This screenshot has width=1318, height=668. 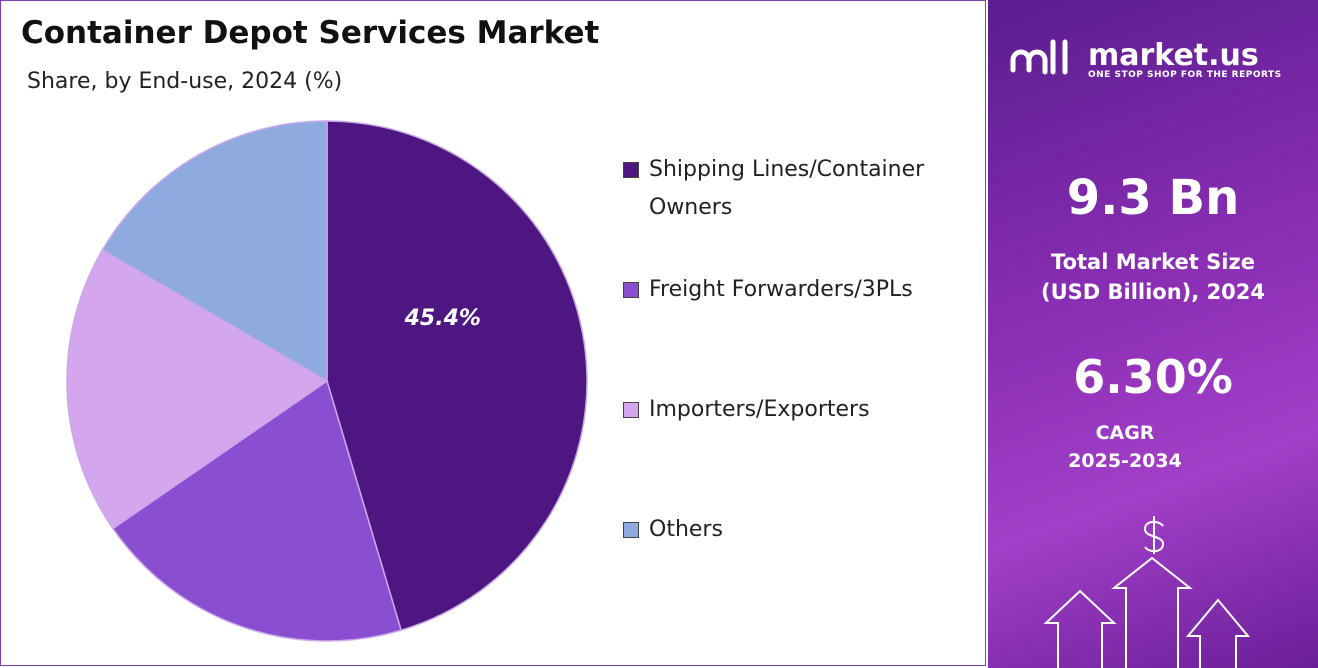 What do you see at coordinates (686, 529) in the screenshot?
I see `legend-label: Others` at bounding box center [686, 529].